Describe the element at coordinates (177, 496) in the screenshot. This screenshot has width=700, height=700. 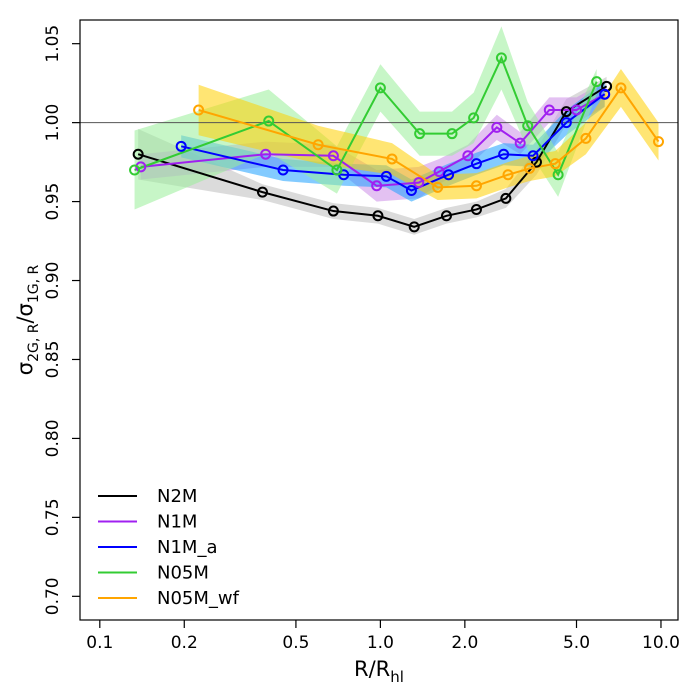
I see `legend-label-N2M: N2M` at that location.